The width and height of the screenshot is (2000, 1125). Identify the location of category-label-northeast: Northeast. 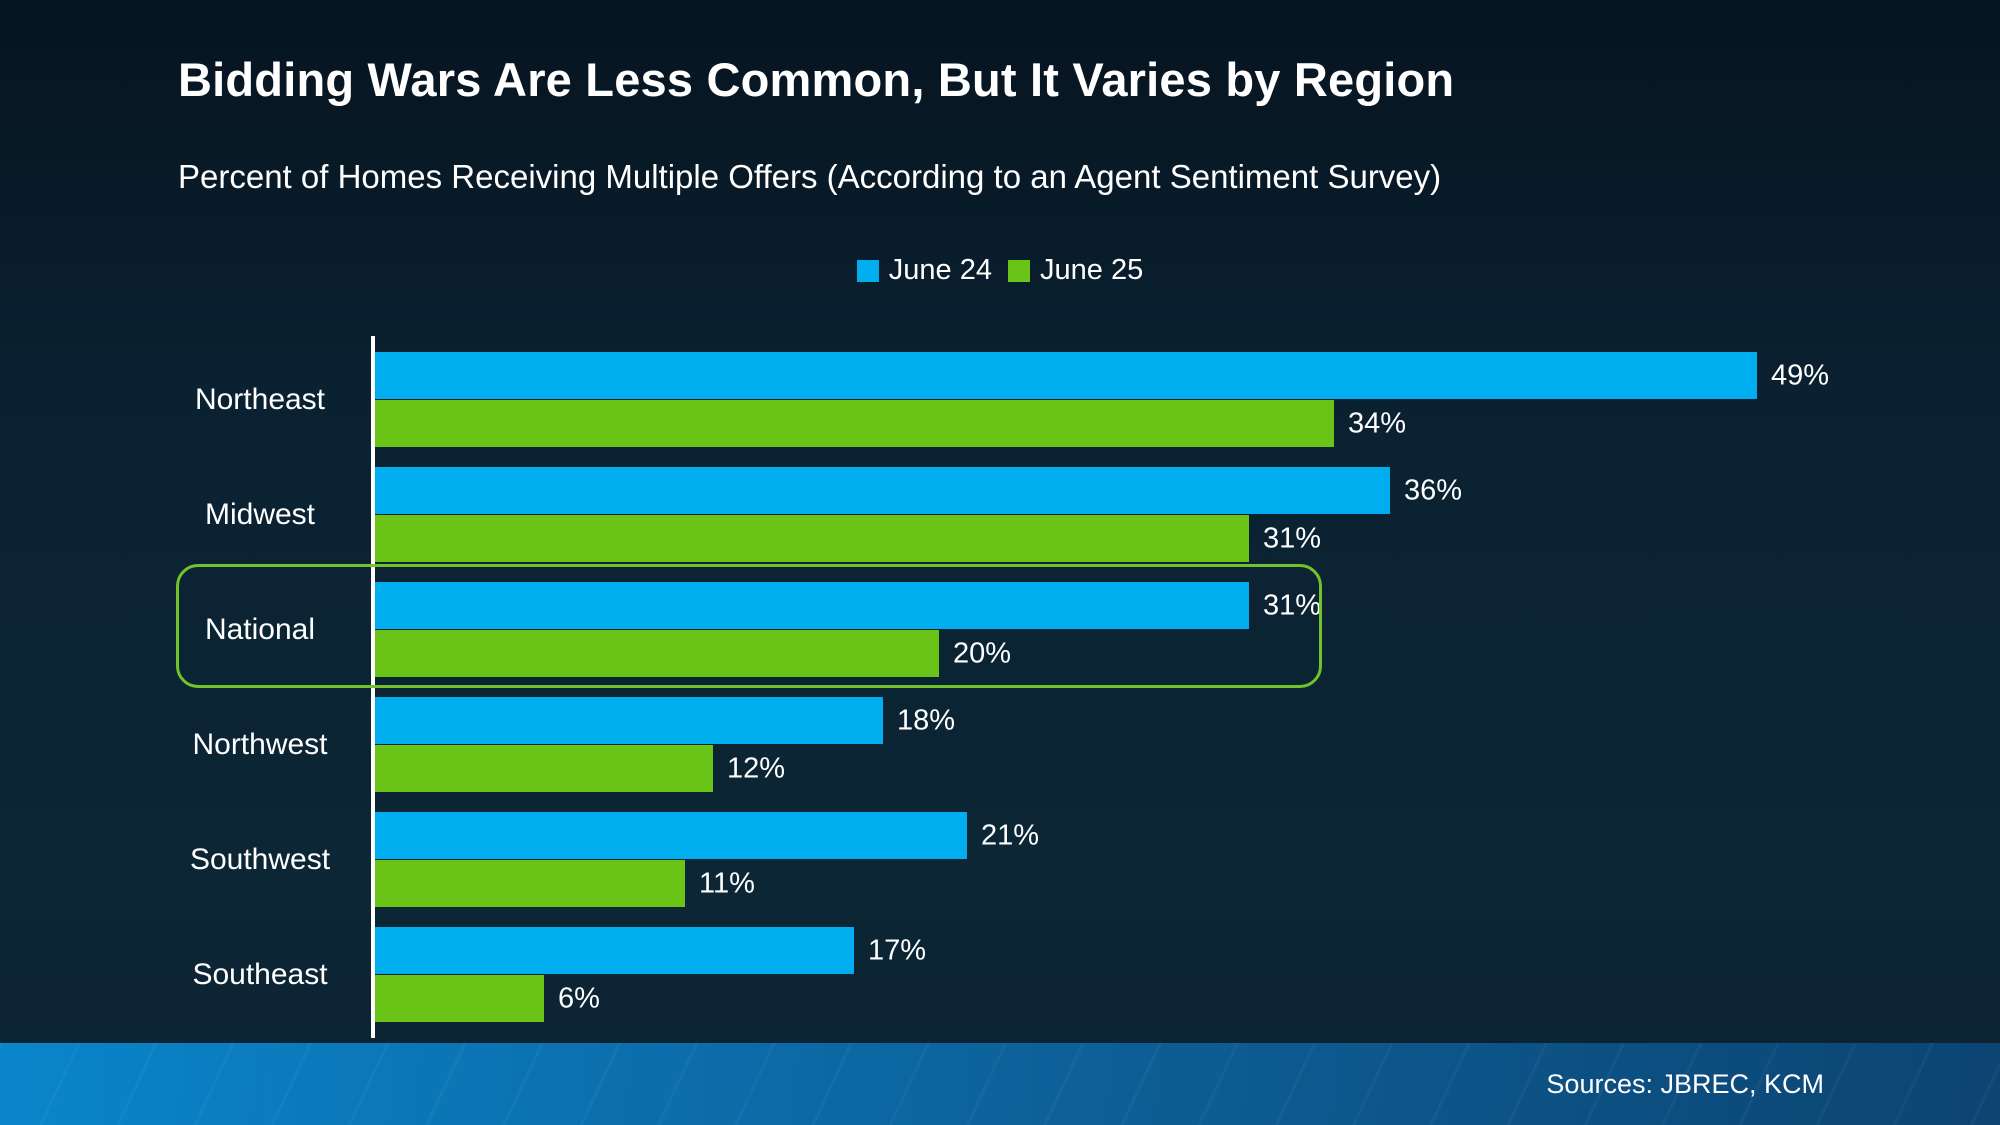
(260, 399).